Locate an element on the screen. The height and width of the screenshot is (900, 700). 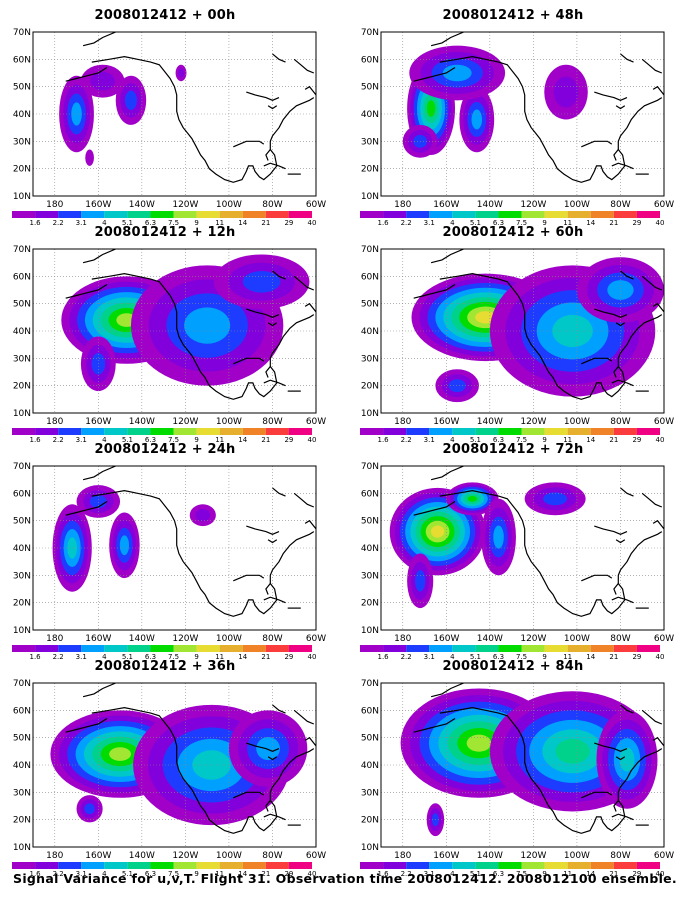
coastlines is located at coordinates (538, 541).